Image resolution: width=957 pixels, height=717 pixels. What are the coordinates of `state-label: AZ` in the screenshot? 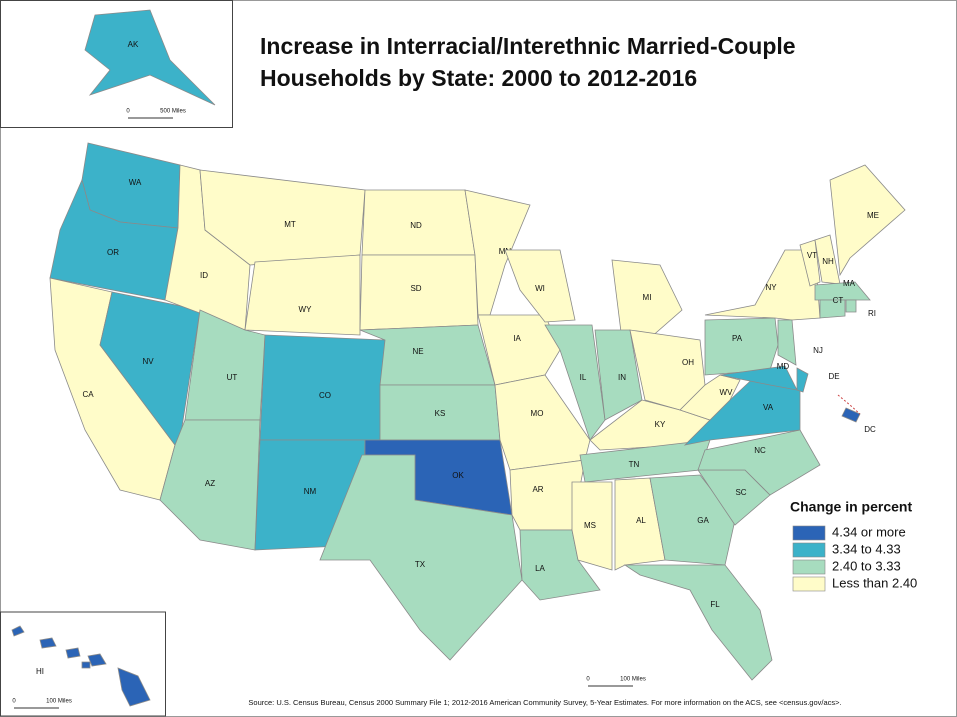 It's located at (210, 483).